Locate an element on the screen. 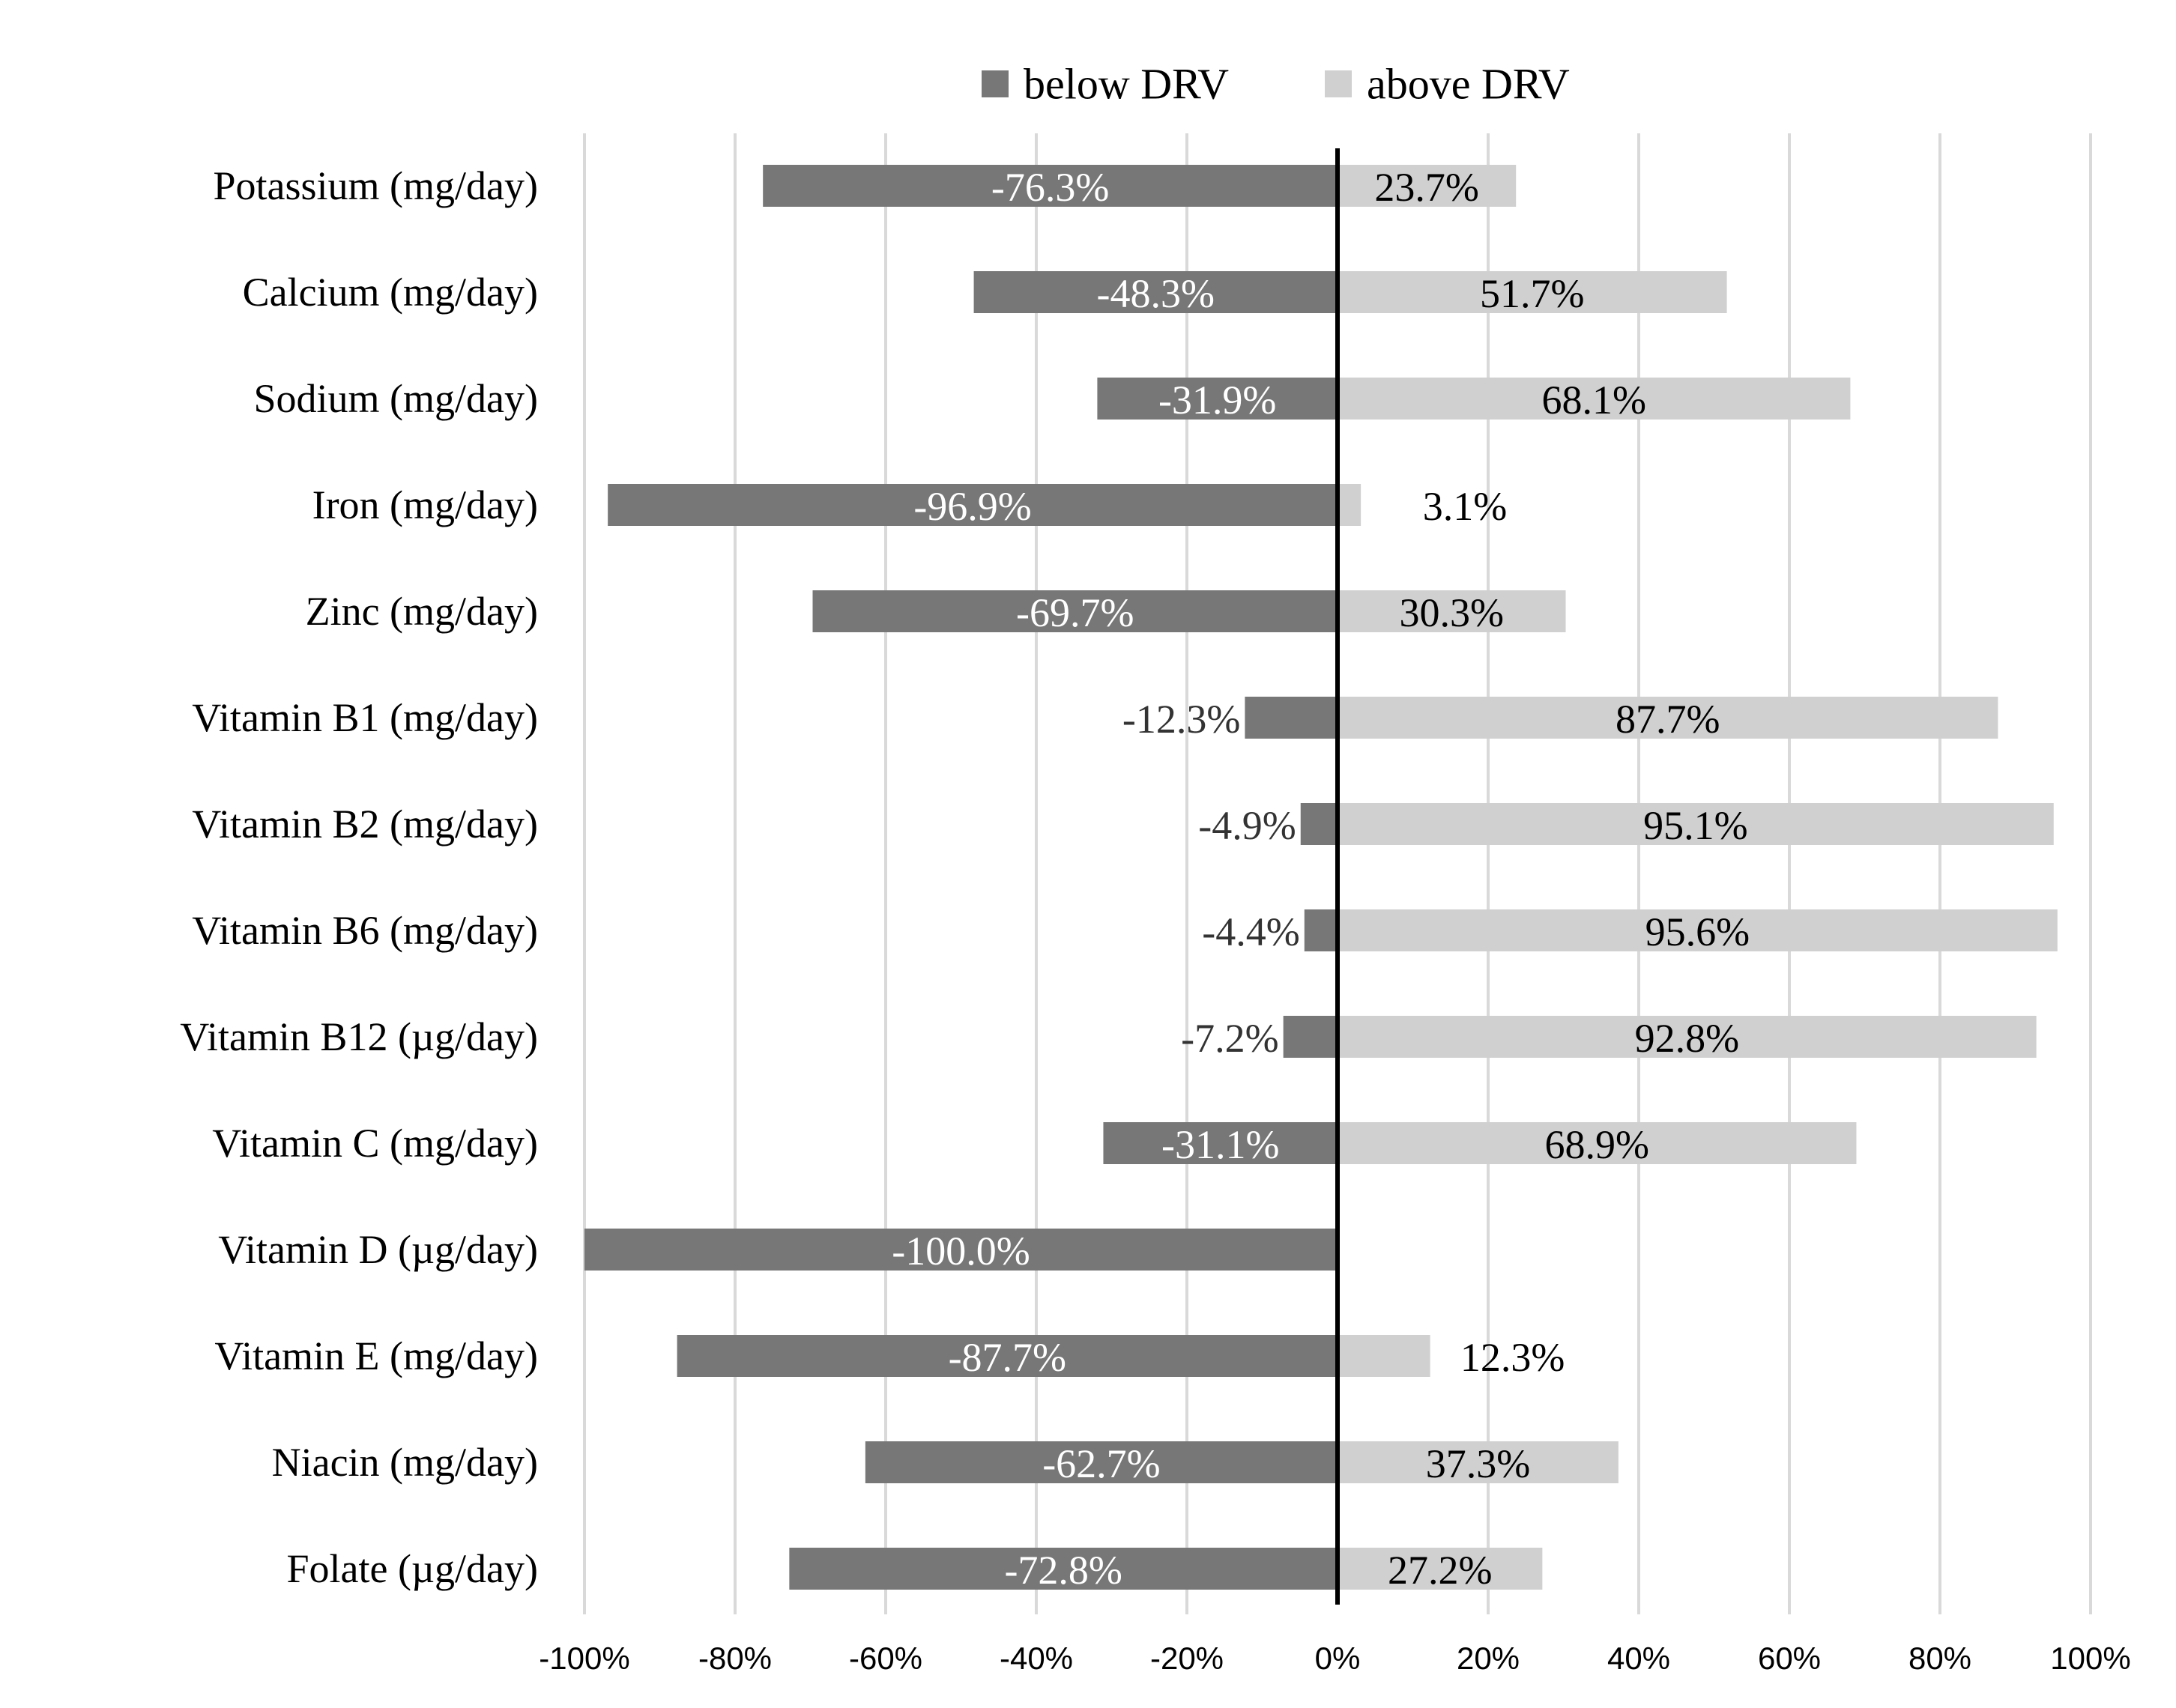 This screenshot has height=1708, width=2176. bar-label-below-drv: -48.3% is located at coordinates (1156, 293).